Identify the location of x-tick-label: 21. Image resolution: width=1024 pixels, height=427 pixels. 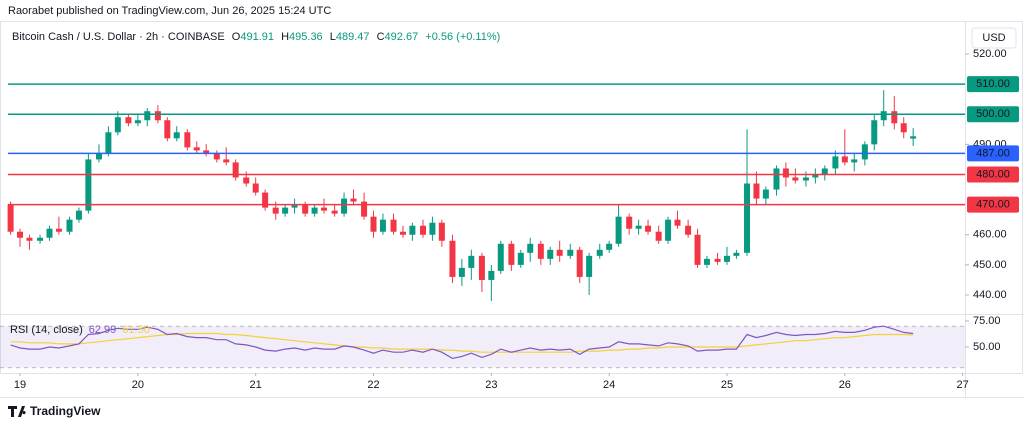
(256, 385).